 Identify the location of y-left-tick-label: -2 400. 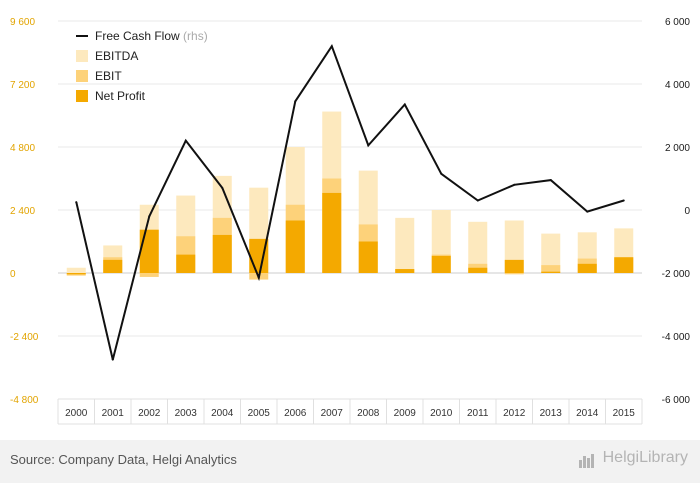
(24, 337).